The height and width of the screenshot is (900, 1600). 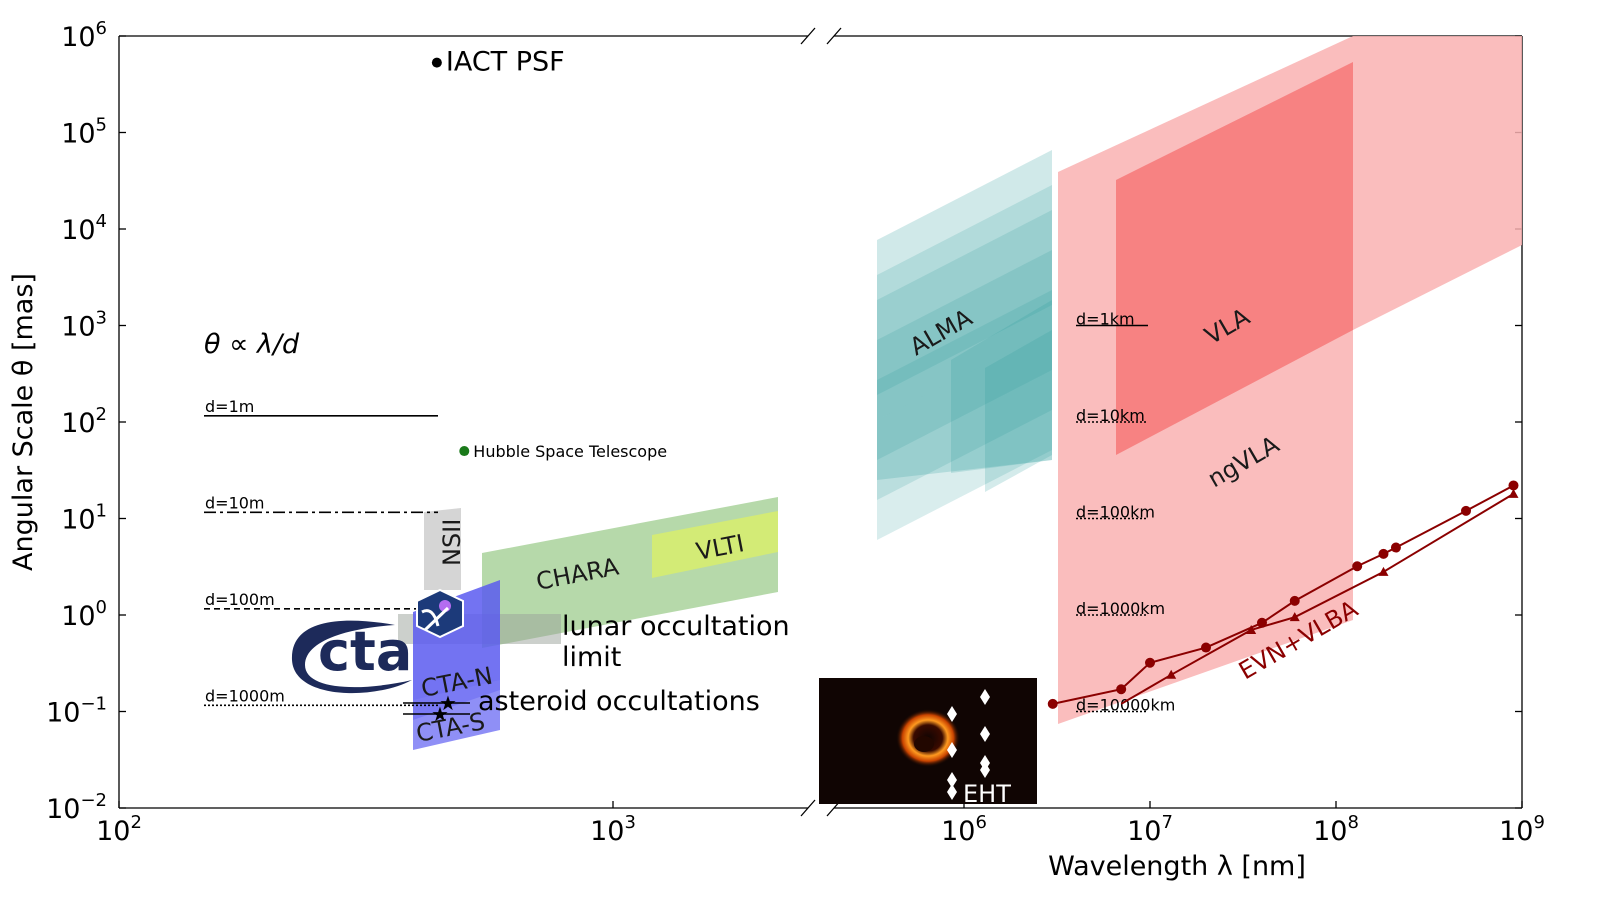 What do you see at coordinates (505, 62) in the screenshot?
I see `iact-psf-label: IACT PSF` at bounding box center [505, 62].